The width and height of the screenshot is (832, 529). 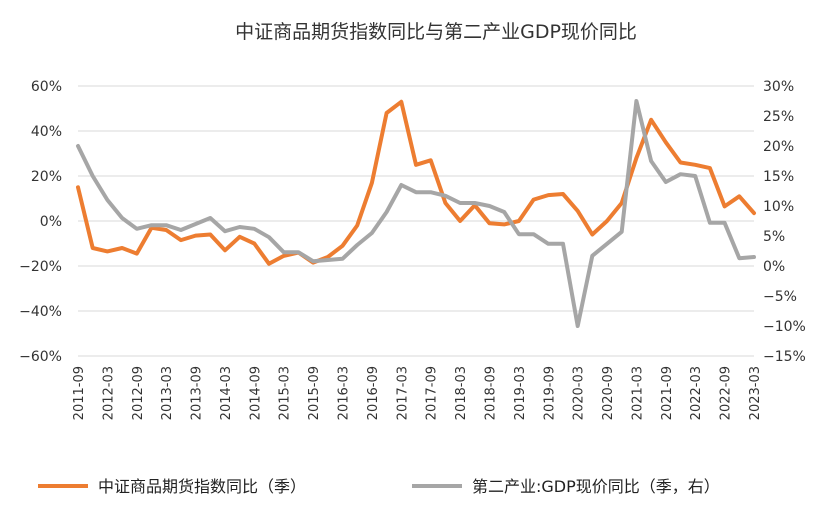 What do you see at coordinates (46, 87) in the screenshot?
I see `y-left-tick-label: 60%` at bounding box center [46, 87].